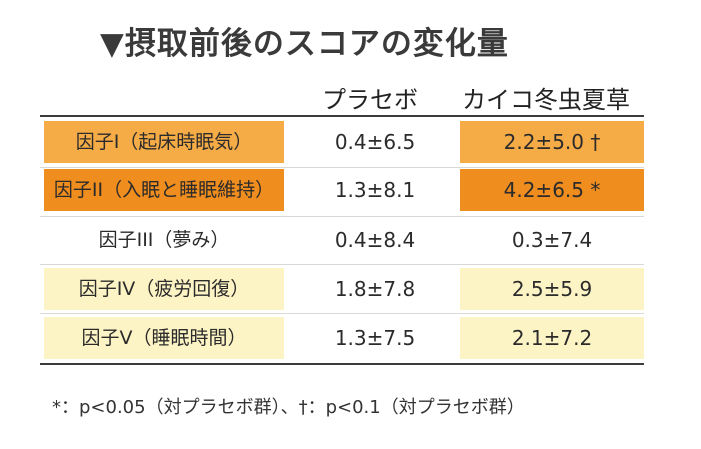  What do you see at coordinates (552, 338) in the screenshot?
I see `kaiko-value: 2.1±7.2` at bounding box center [552, 338].